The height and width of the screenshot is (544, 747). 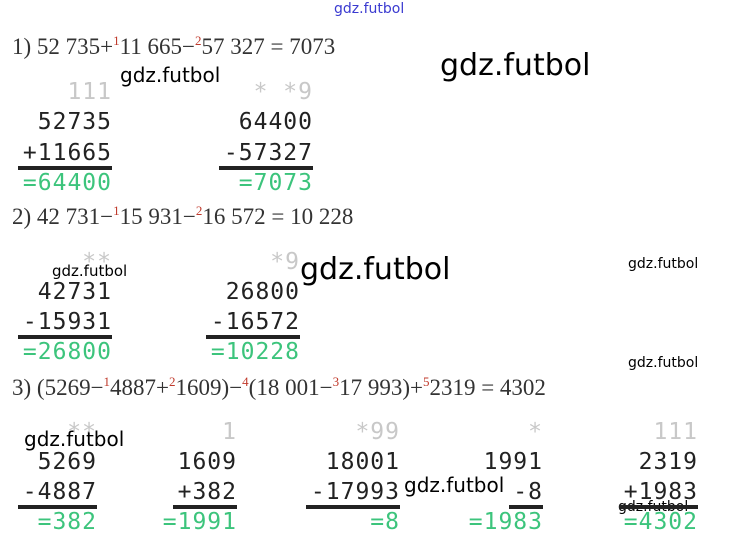 What do you see at coordinates (199, 522) in the screenshot?
I see `result: =1991` at bounding box center [199, 522].